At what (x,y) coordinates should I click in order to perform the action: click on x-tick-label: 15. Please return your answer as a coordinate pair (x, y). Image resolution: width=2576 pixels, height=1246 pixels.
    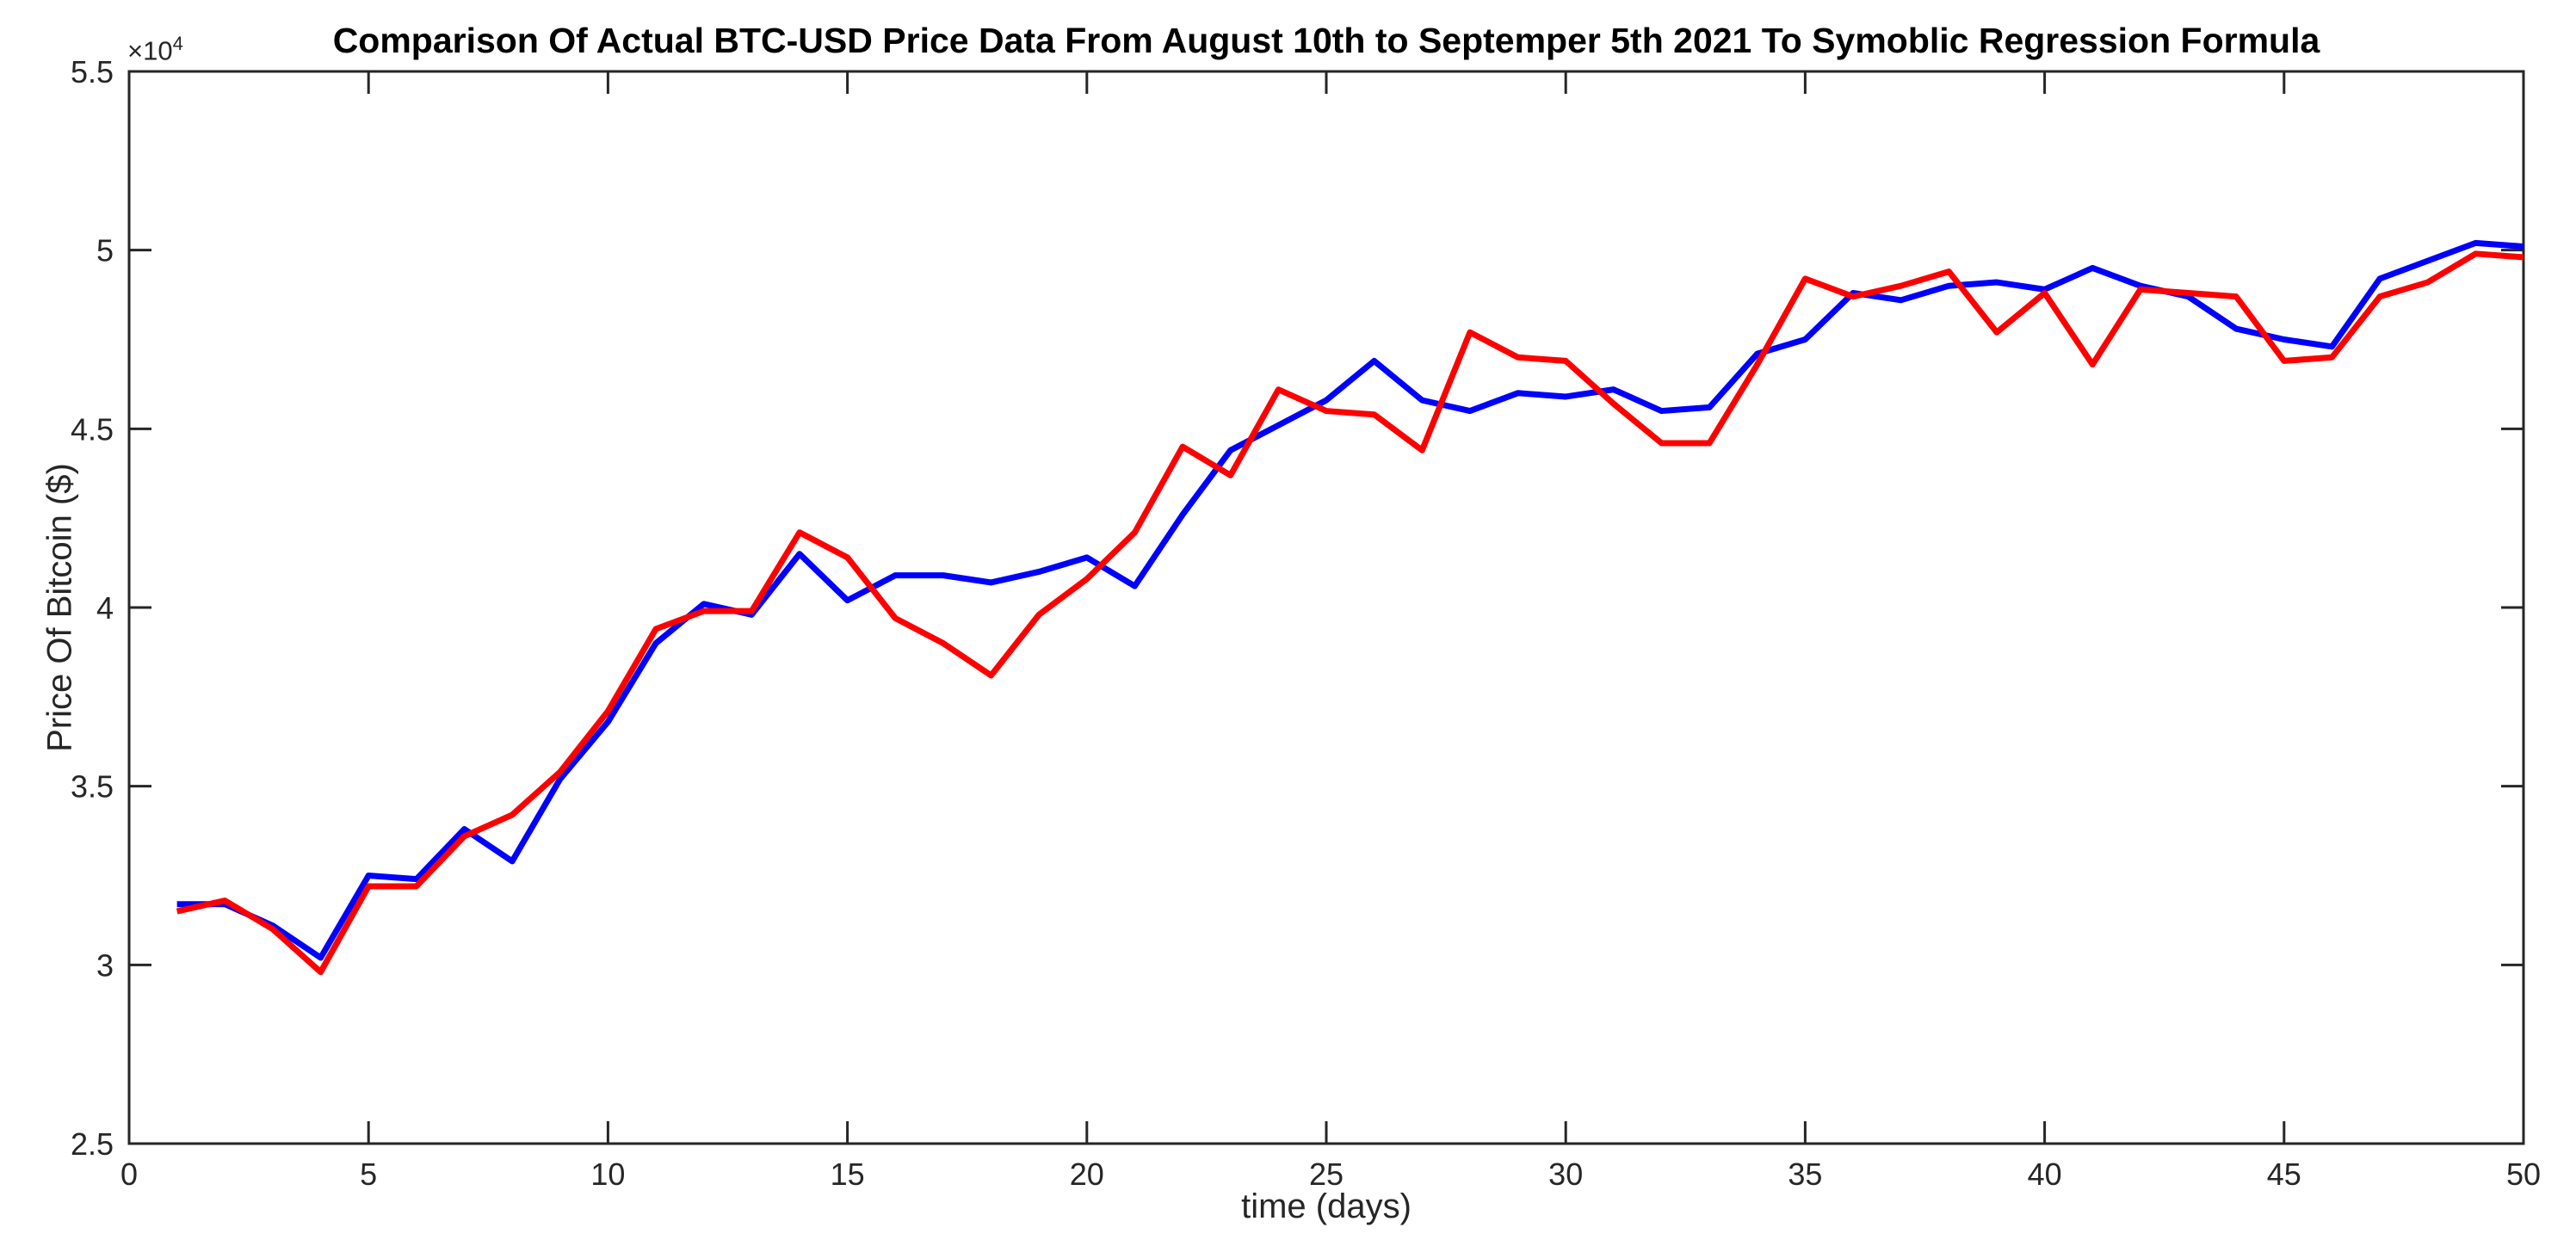
    Looking at the image, I should click on (848, 1174).